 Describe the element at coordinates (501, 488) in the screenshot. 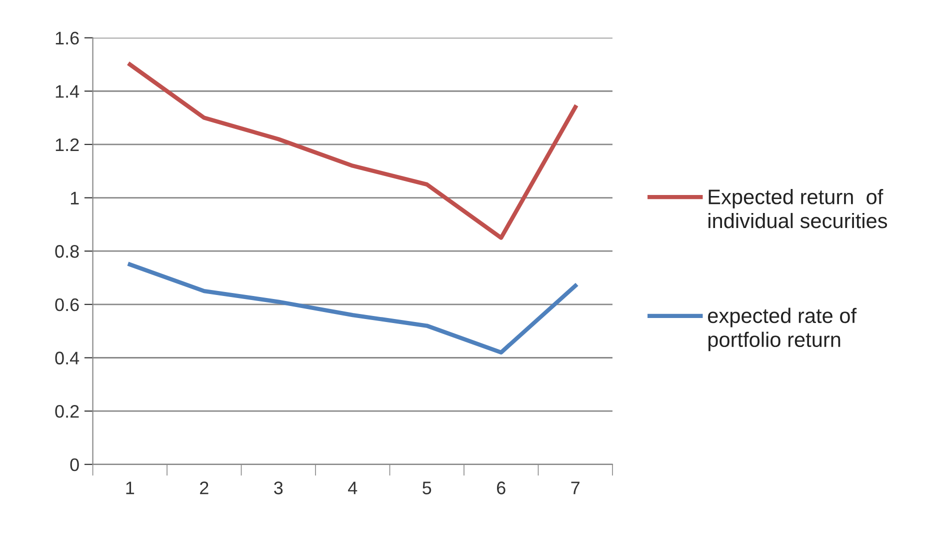

I see `x-tick-label: 6` at that location.